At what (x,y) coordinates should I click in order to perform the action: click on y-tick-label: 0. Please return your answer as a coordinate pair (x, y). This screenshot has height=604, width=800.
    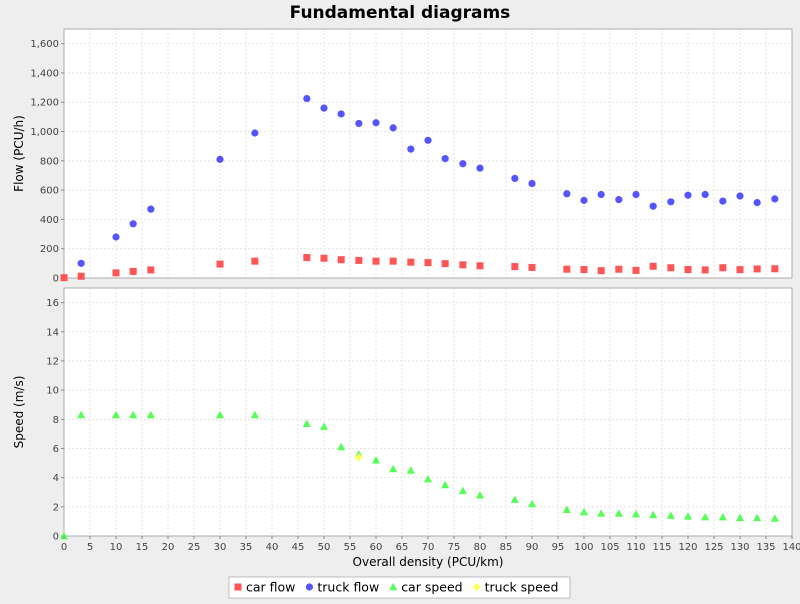
    Looking at the image, I should click on (56, 537).